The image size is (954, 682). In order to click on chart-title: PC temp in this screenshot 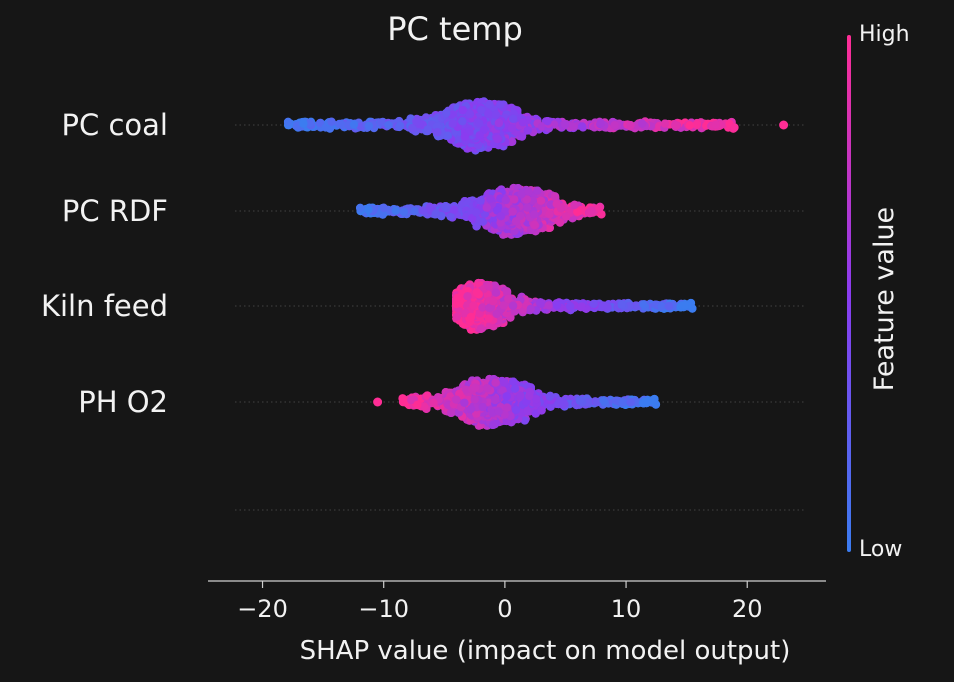, I will do `click(455, 29)`.